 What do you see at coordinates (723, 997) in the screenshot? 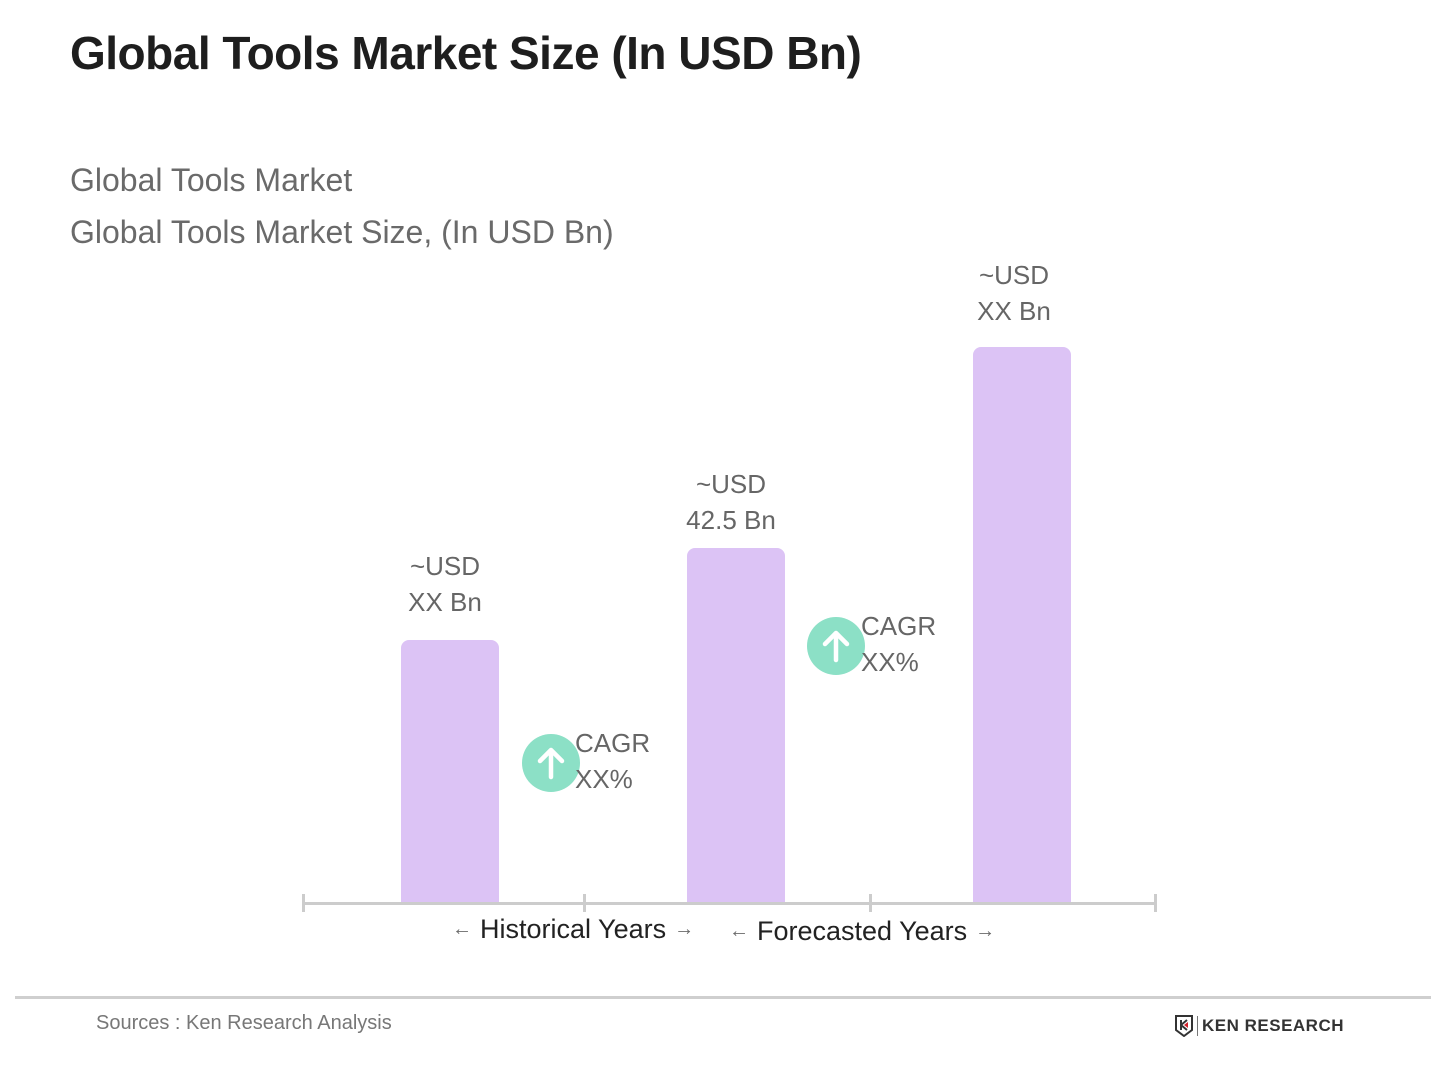
I see `footer-divider` at bounding box center [723, 997].